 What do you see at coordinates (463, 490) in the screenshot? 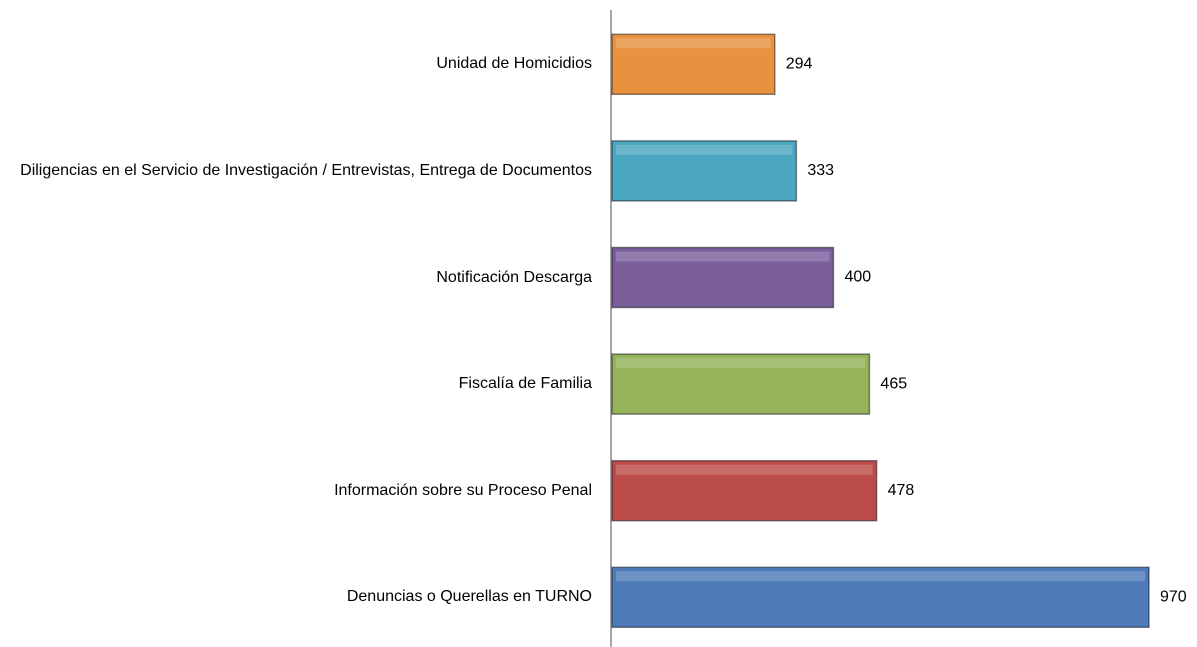
I see `category-text: Información sobre su Proceso Penal` at bounding box center [463, 490].